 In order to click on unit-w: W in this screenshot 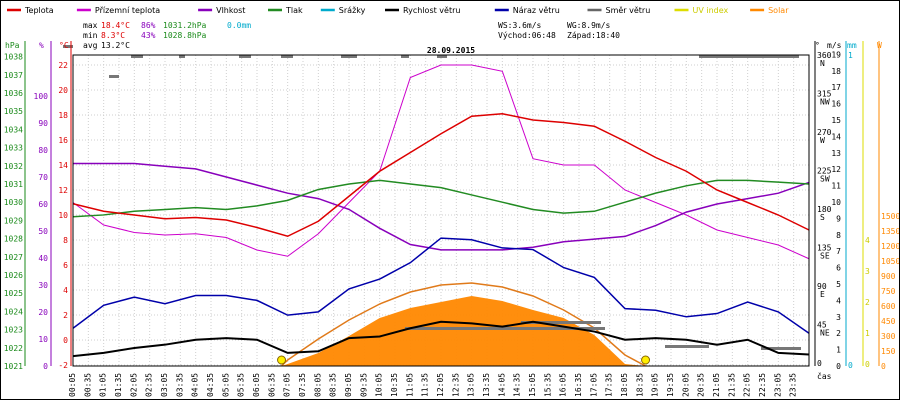, I will do `click(879, 45)`.